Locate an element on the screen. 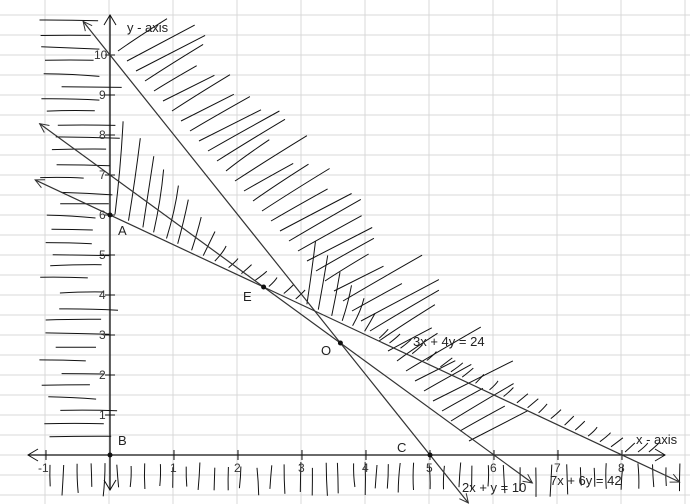  y-tick-label: 2 is located at coordinates (102, 375).